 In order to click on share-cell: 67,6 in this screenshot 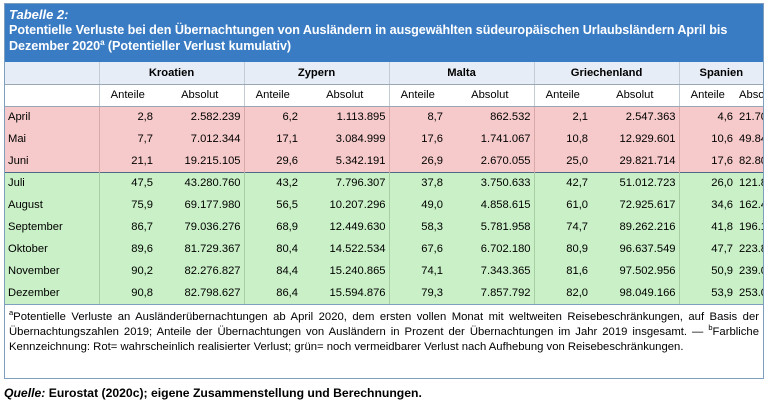, I will do `click(417, 249)`.